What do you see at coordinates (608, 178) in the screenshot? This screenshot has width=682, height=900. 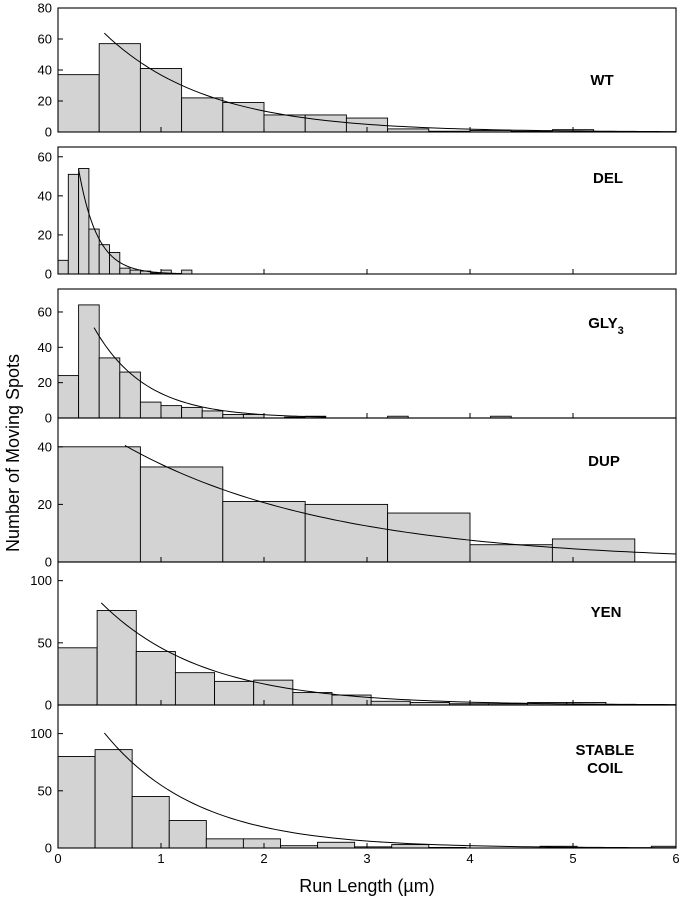 I see `panel-label: DEL` at bounding box center [608, 178].